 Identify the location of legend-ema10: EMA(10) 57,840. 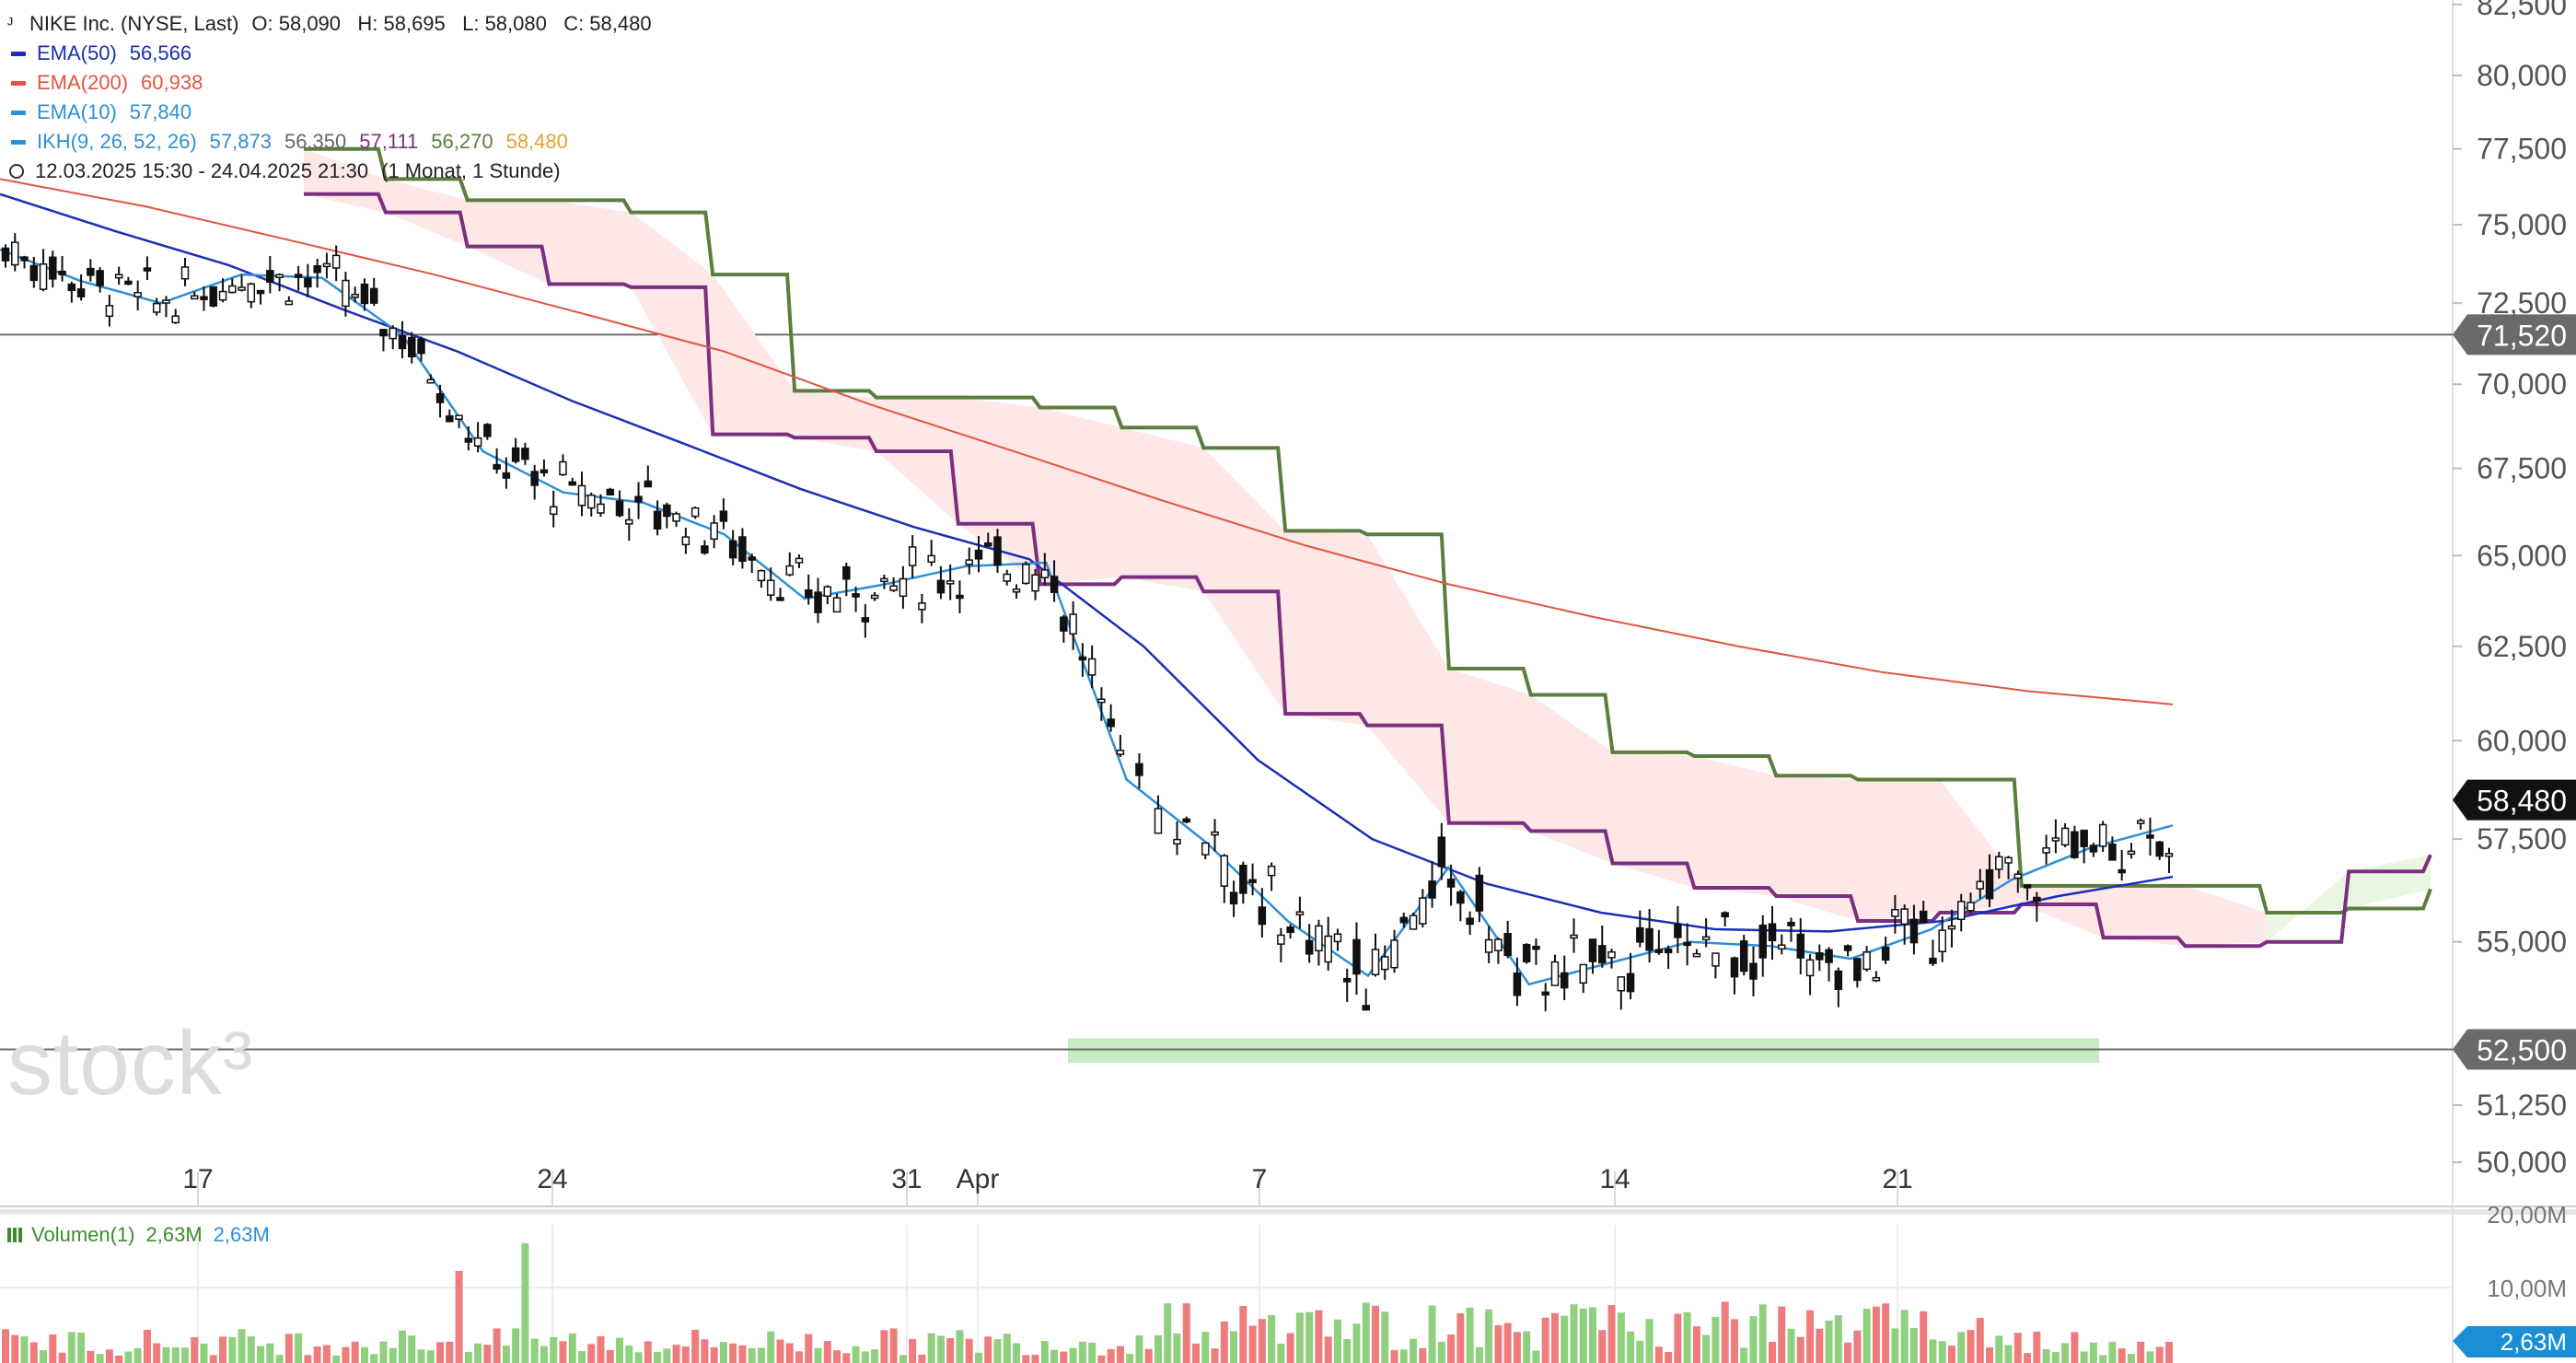
(329, 112).